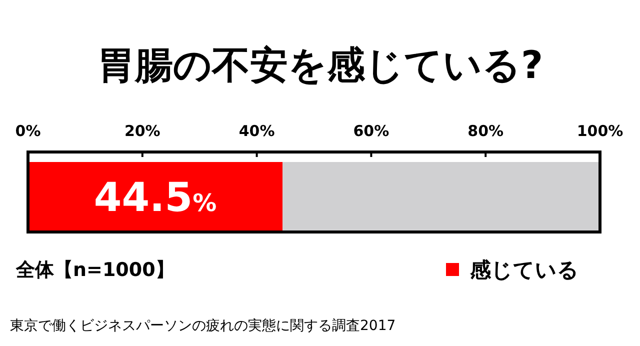  What do you see at coordinates (155, 198) in the screenshot?
I see `data-label: 44.5%` at bounding box center [155, 198].